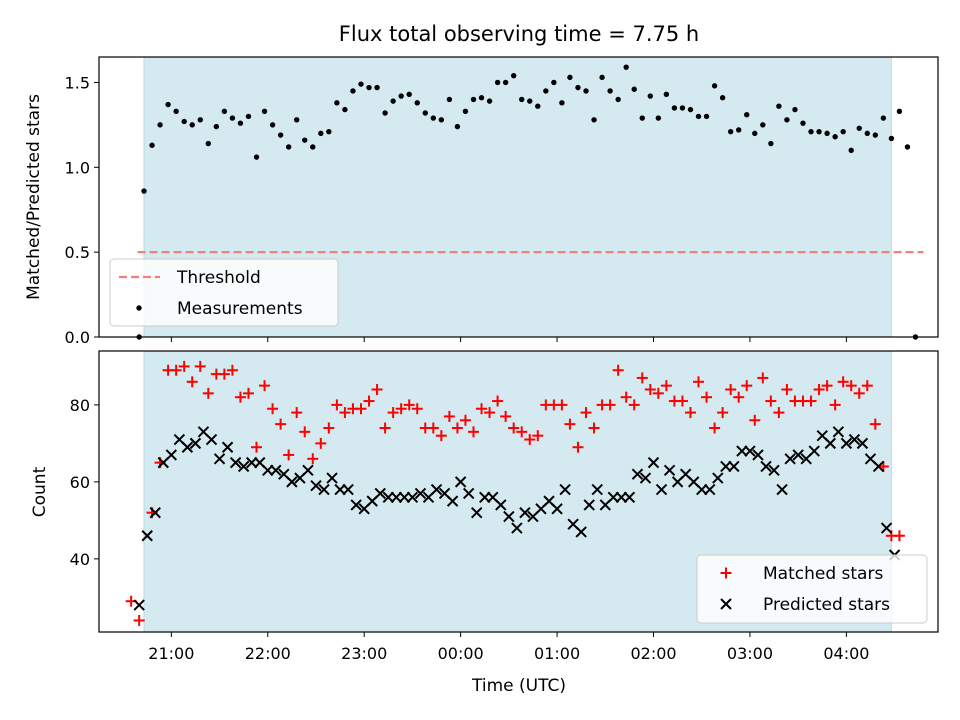 This screenshot has height=720, width=960. Describe the element at coordinates (268, 653) in the screenshot. I see `x-tick-label: 22:00` at that location.